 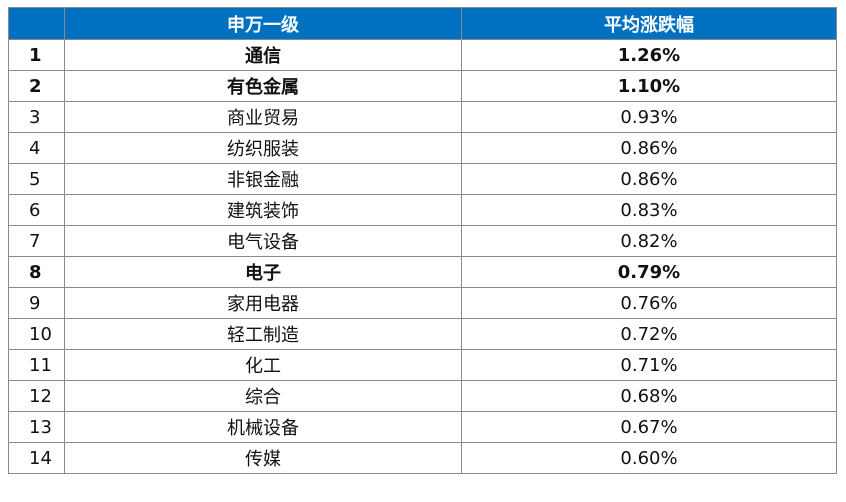 I want to click on table-row: 12 综合 0.68%, so click(x=422, y=396).